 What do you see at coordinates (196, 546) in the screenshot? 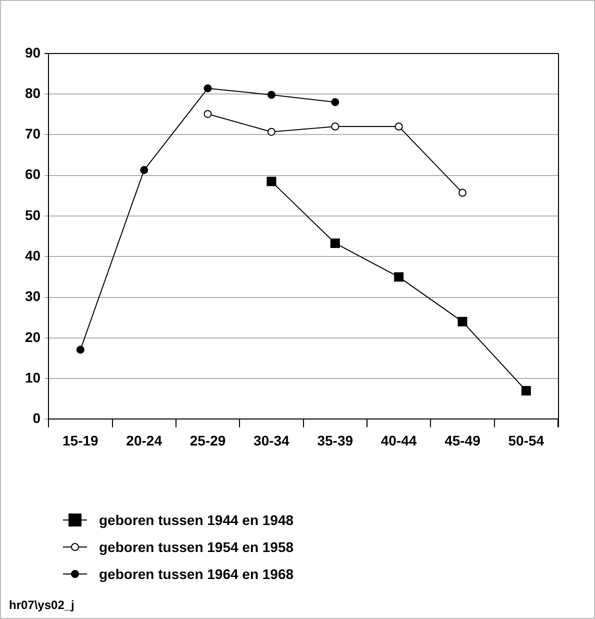
I see `legend-label: geboren tussen 1954 en 1958` at bounding box center [196, 546].